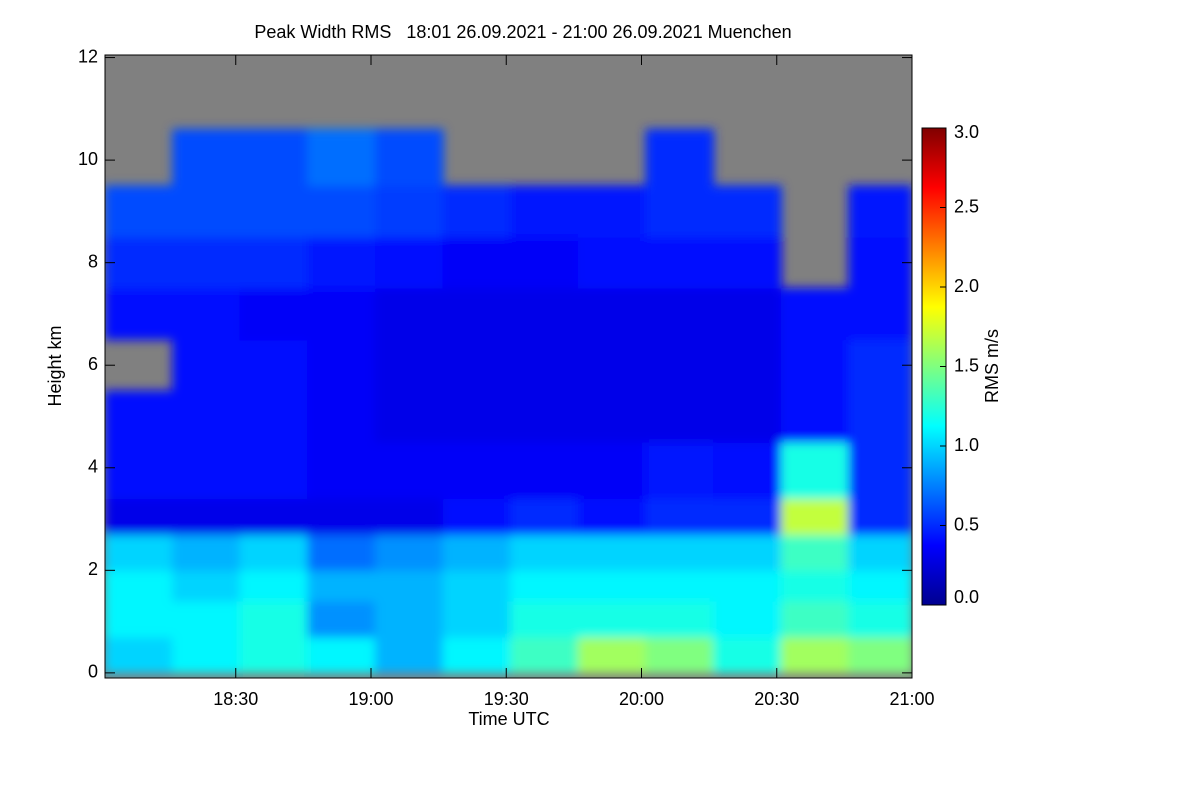 Image resolution: width=1200 pixels, height=800 pixels. Describe the element at coordinates (93, 569) in the screenshot. I see `y-tick-label: 2` at that location.